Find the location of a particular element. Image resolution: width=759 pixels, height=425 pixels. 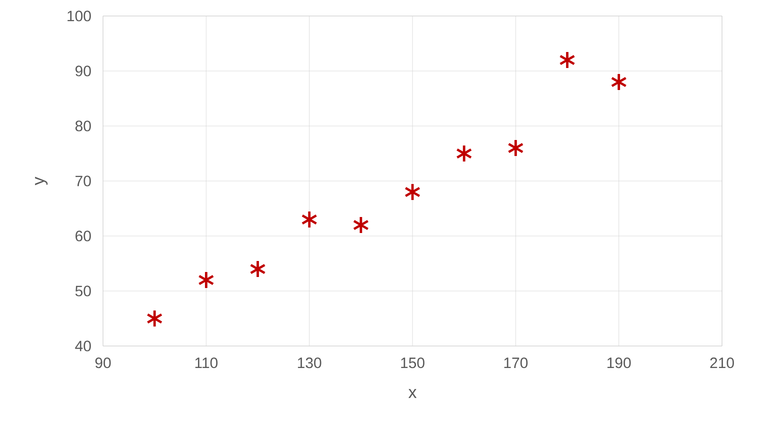

y-tick-label: 100 is located at coordinates (79, 16).